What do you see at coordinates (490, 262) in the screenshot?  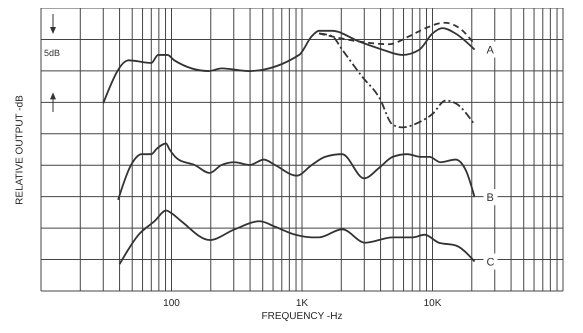 I see `series-label: C` at bounding box center [490, 262].